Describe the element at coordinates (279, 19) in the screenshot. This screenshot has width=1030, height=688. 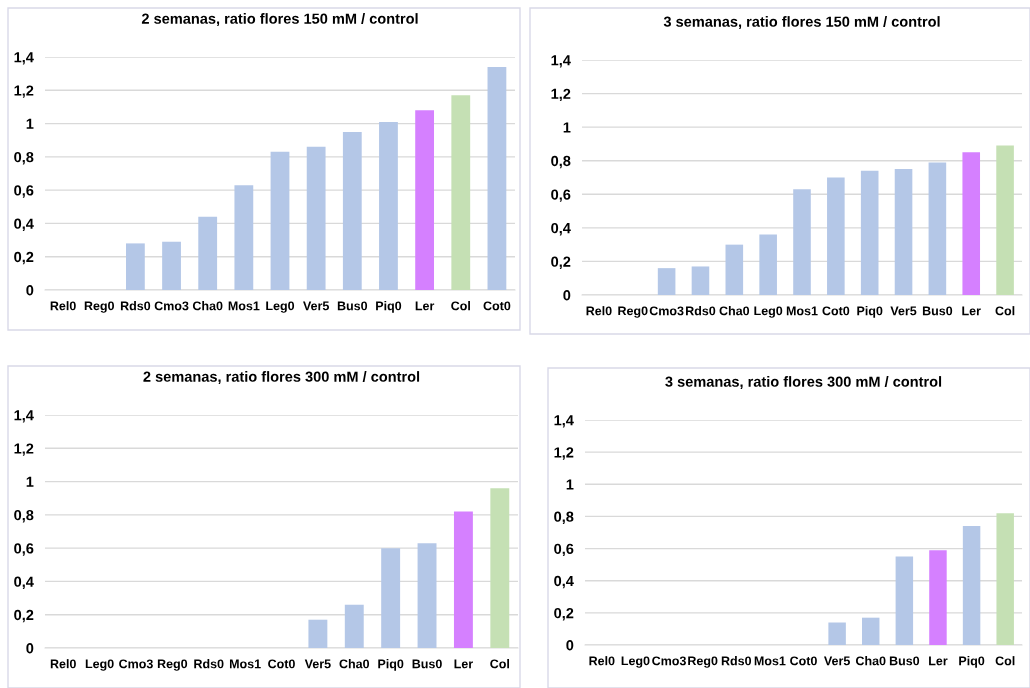
I see `chart-title: 2 semanas, ratio flores 150 mM / control` at that location.